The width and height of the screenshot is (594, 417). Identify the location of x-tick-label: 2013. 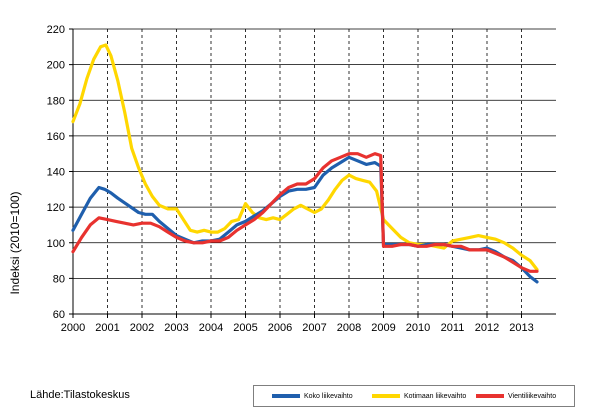
(521, 328).